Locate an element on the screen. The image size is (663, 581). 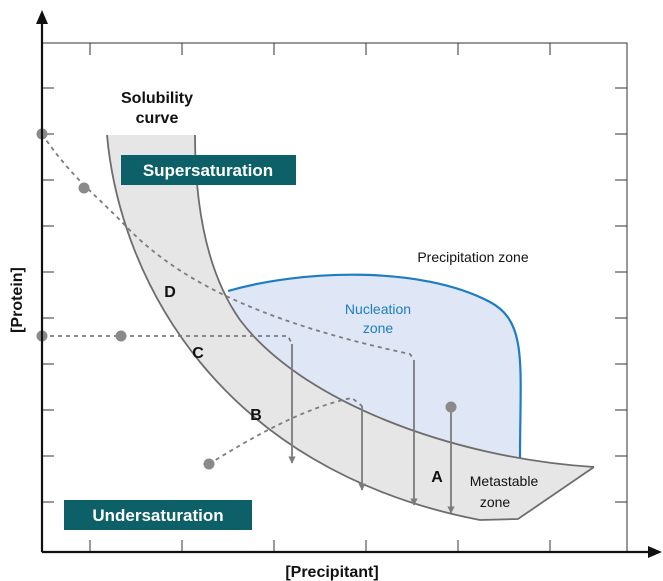
path-label-d: D is located at coordinates (170, 292).